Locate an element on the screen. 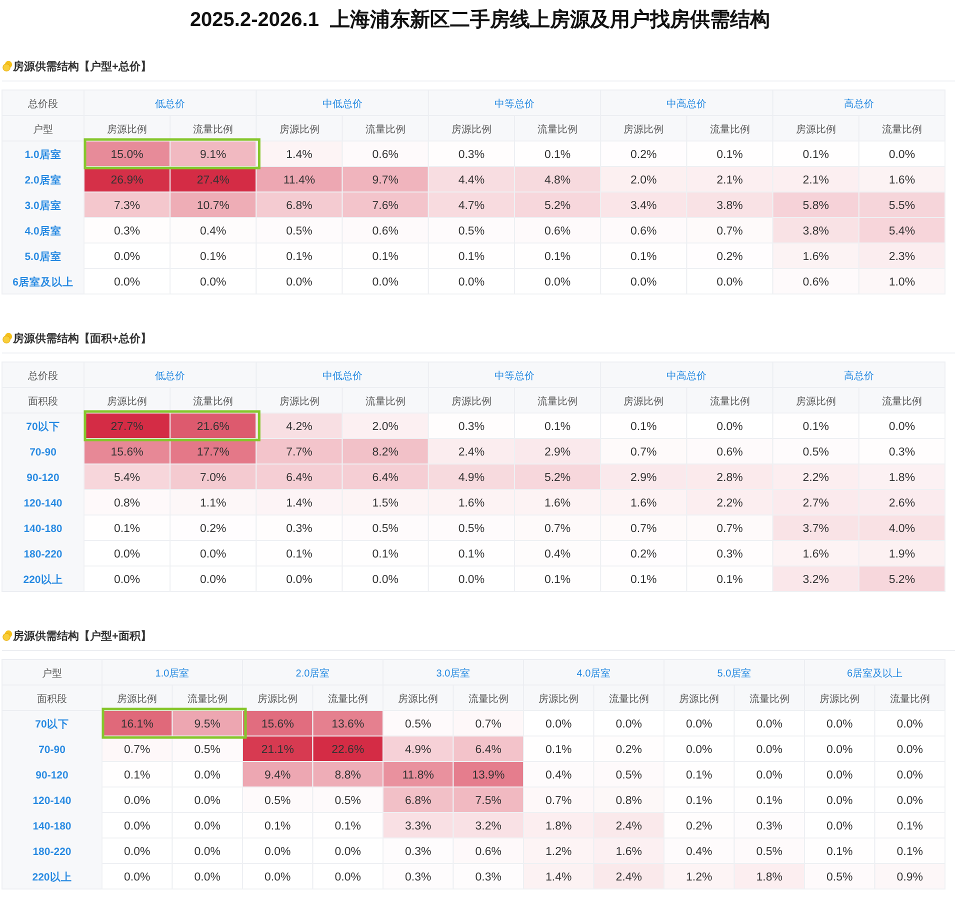 This screenshot has width=960, height=902. data-label: 1.8% is located at coordinates (769, 877).